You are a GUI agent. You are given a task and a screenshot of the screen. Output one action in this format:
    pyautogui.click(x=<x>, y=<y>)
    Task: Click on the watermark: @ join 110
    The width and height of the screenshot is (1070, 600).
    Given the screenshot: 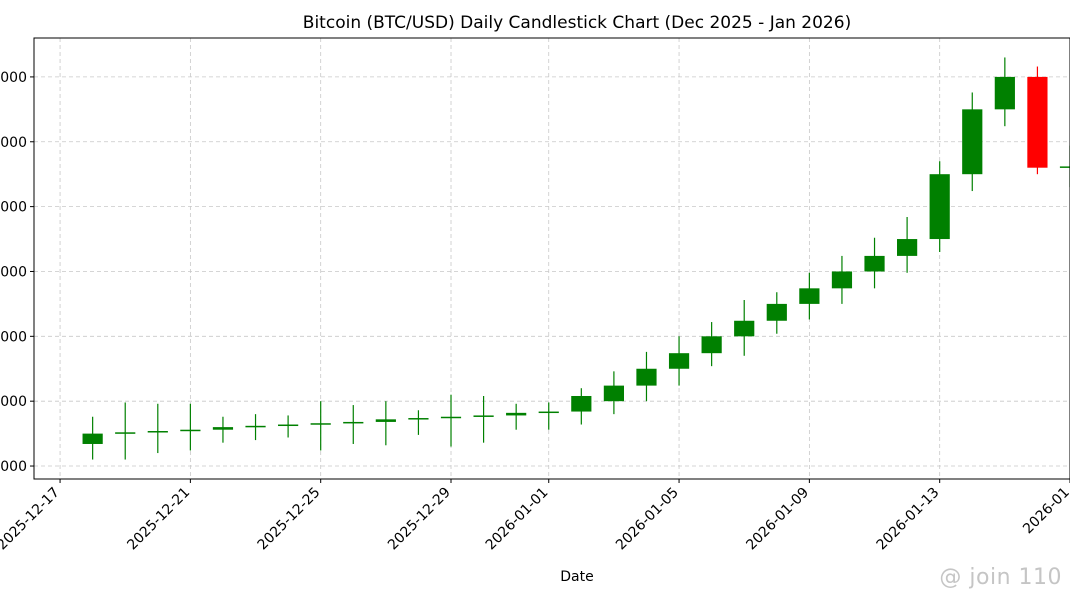 What is the action you would take?
    pyautogui.click(x=1000, y=577)
    